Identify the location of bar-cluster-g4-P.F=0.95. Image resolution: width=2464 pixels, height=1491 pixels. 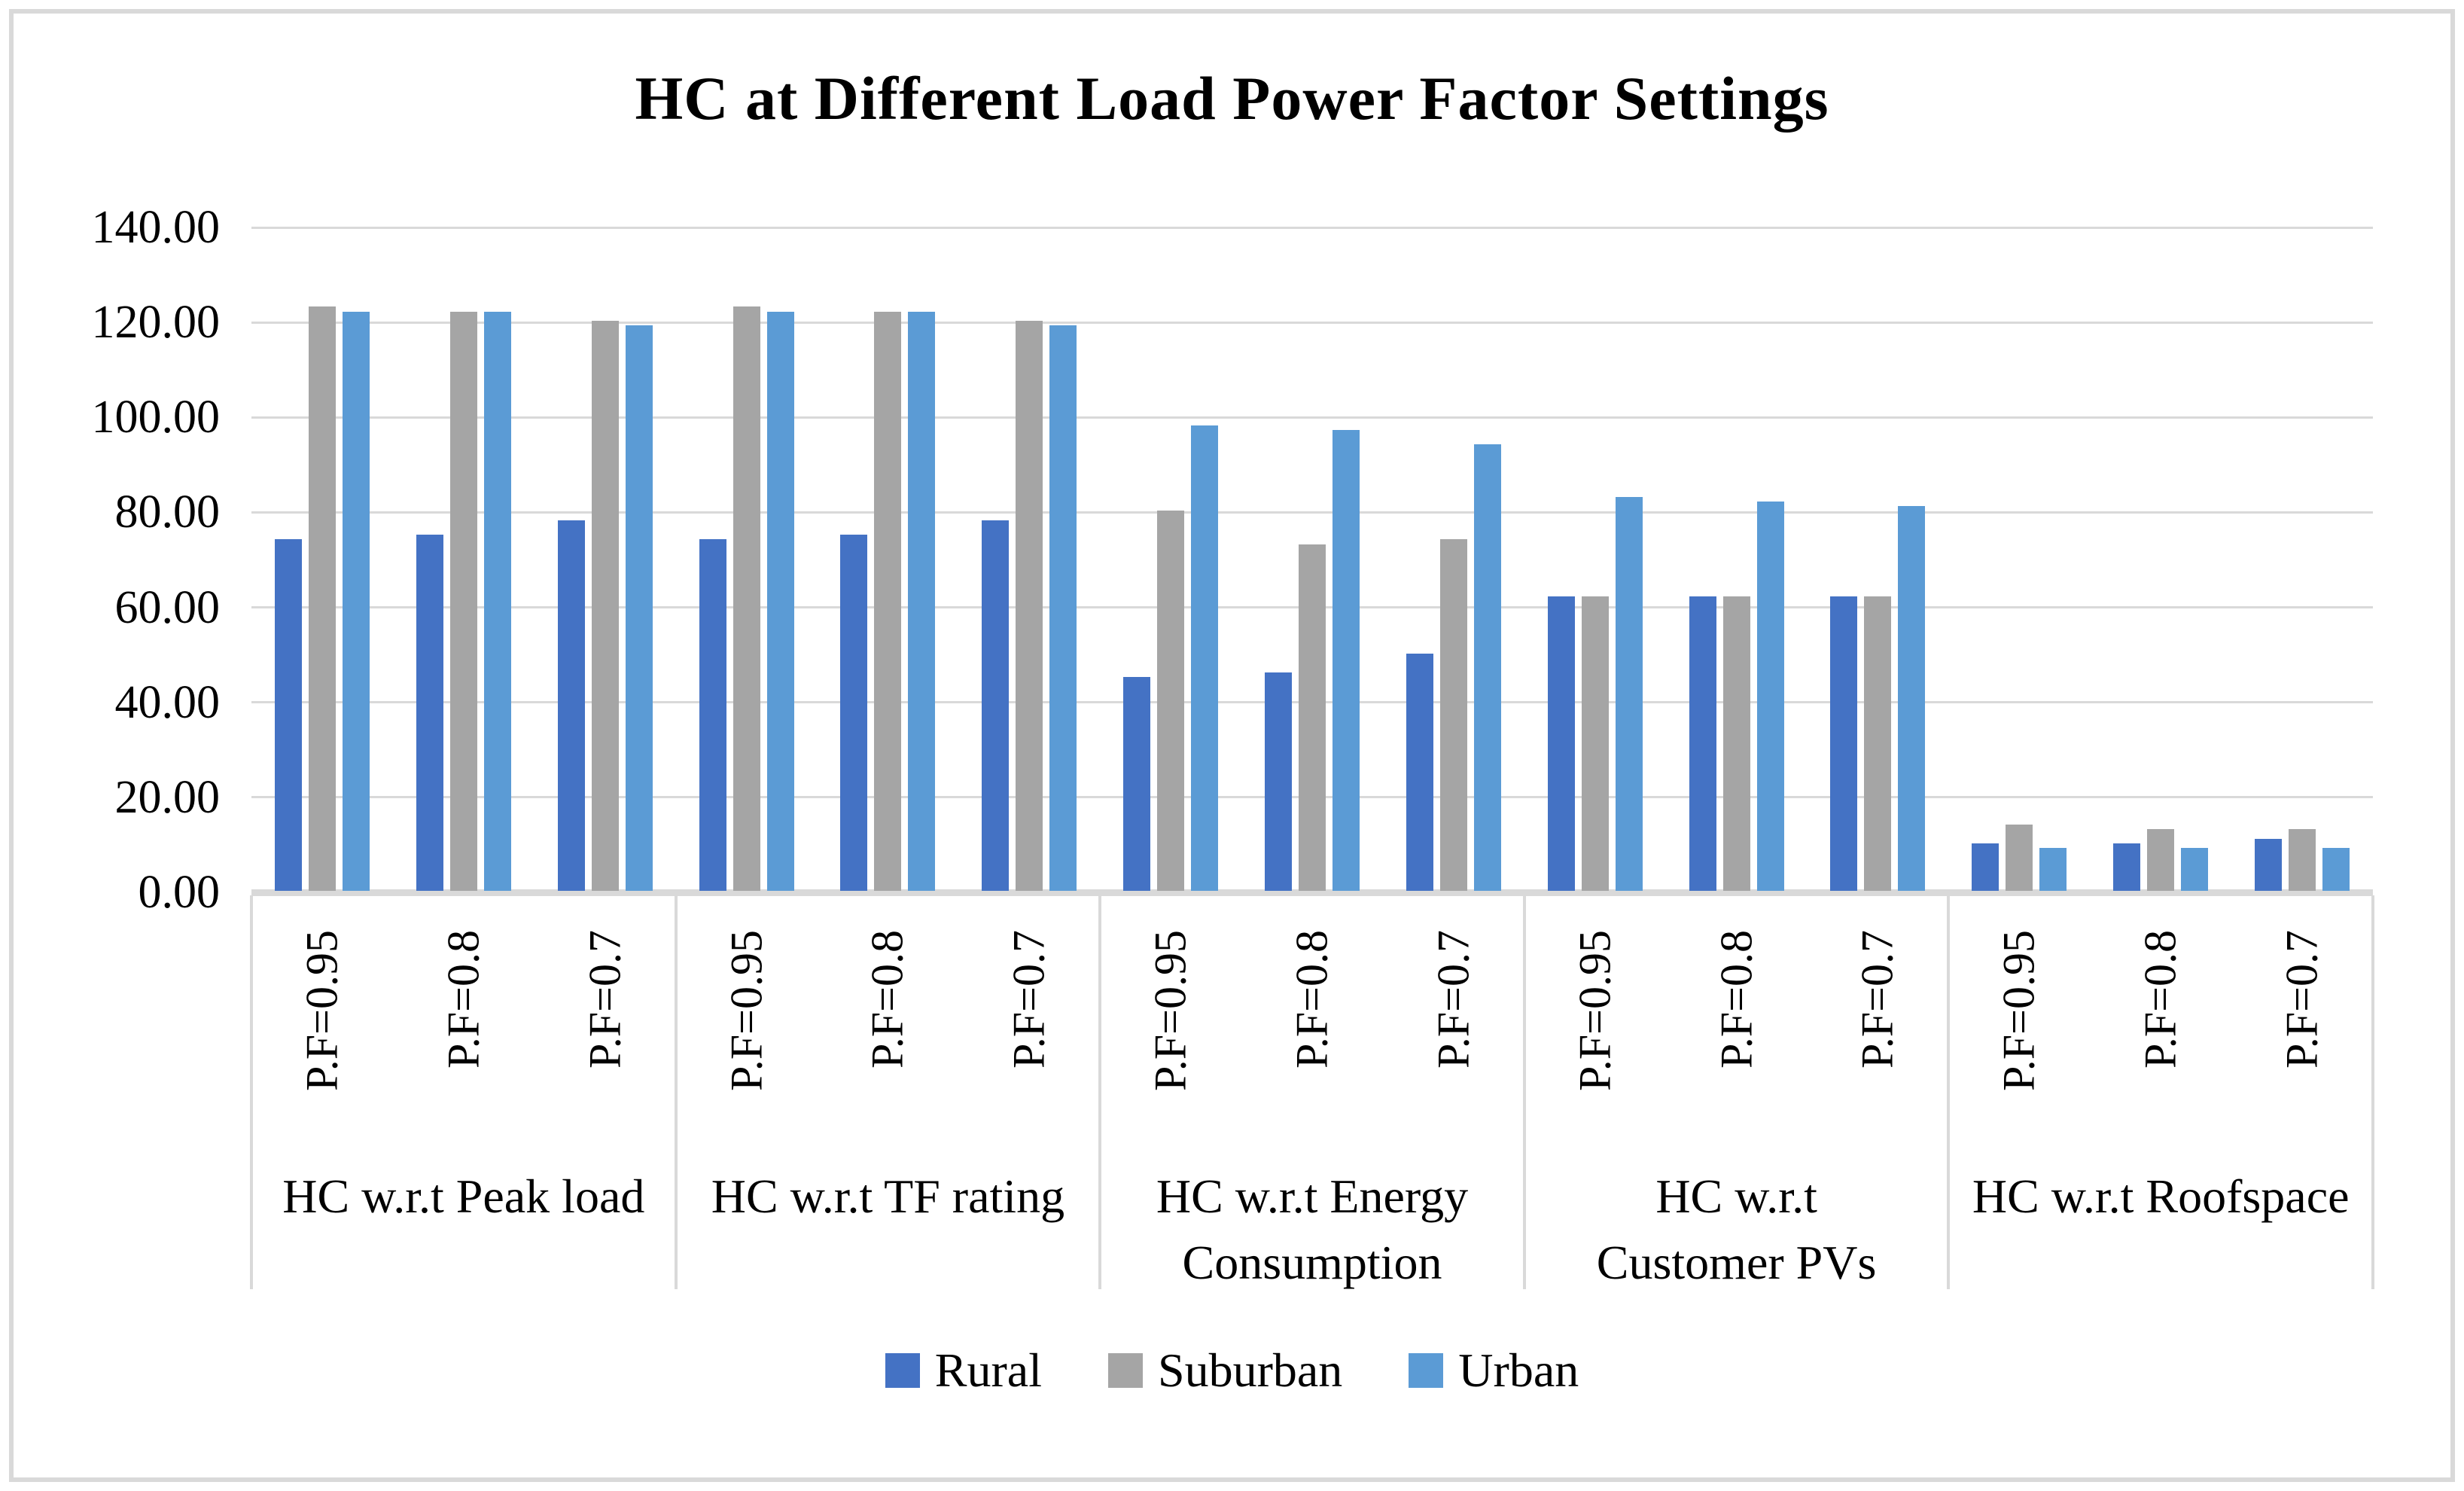
(1595, 559).